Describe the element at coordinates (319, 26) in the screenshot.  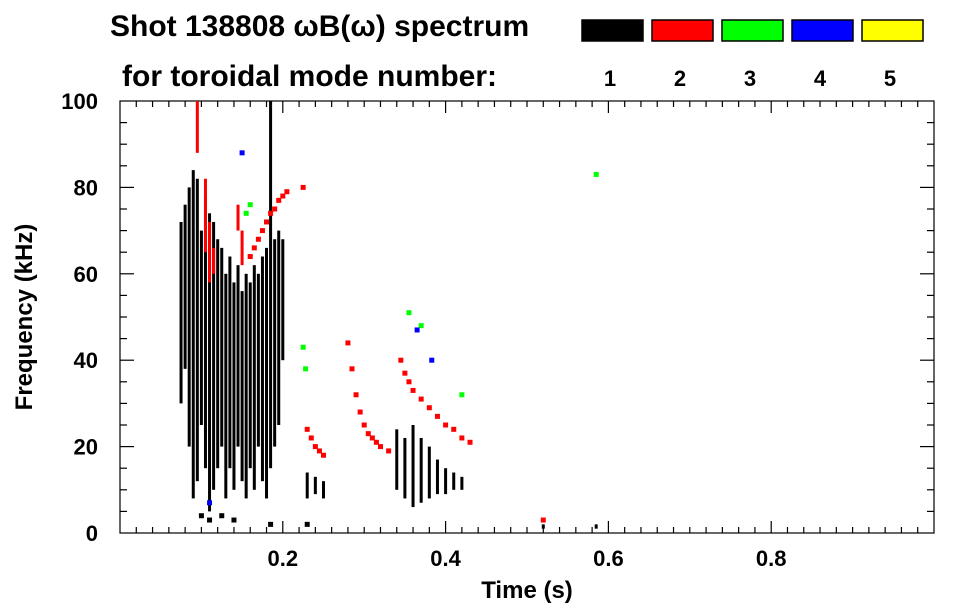
I see `chart-title-line1: Shot 138808 ωB(ω) spectrum` at that location.